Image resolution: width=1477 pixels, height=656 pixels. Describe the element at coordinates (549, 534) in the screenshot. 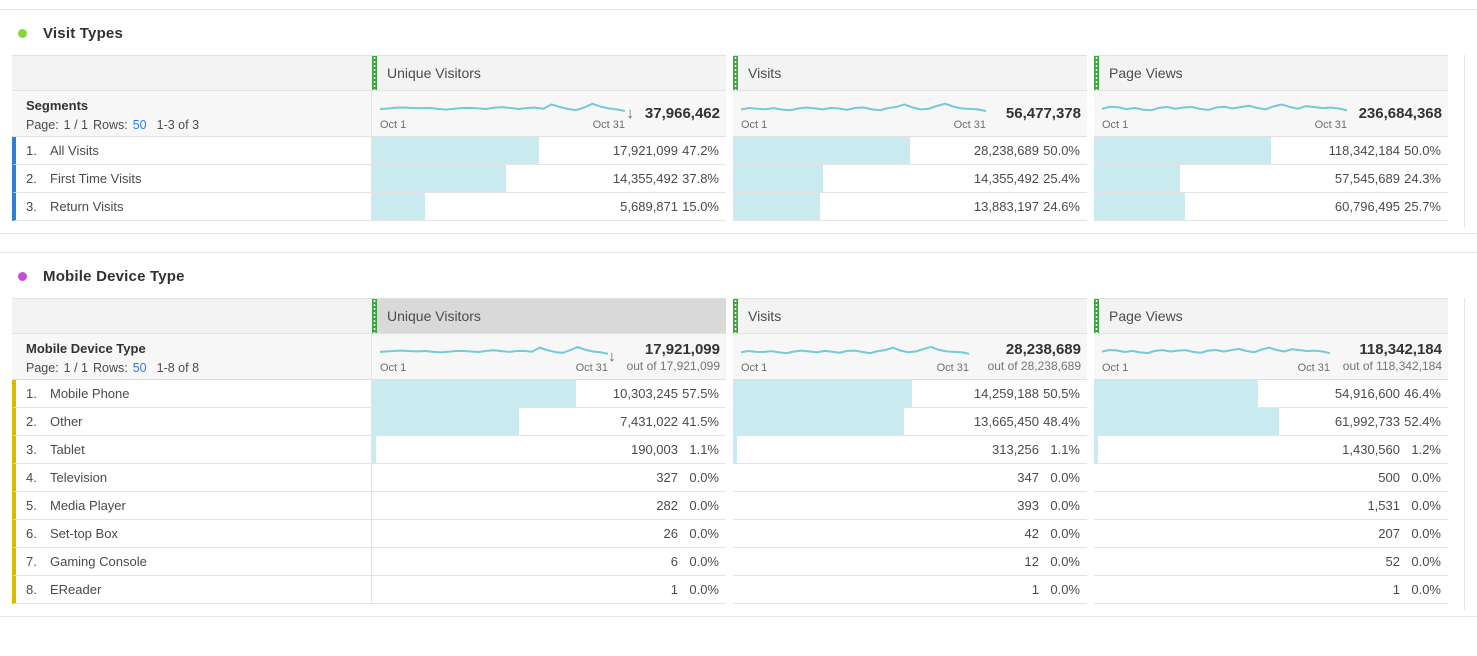

I see `metric-cell: 26 0.0%` at that location.